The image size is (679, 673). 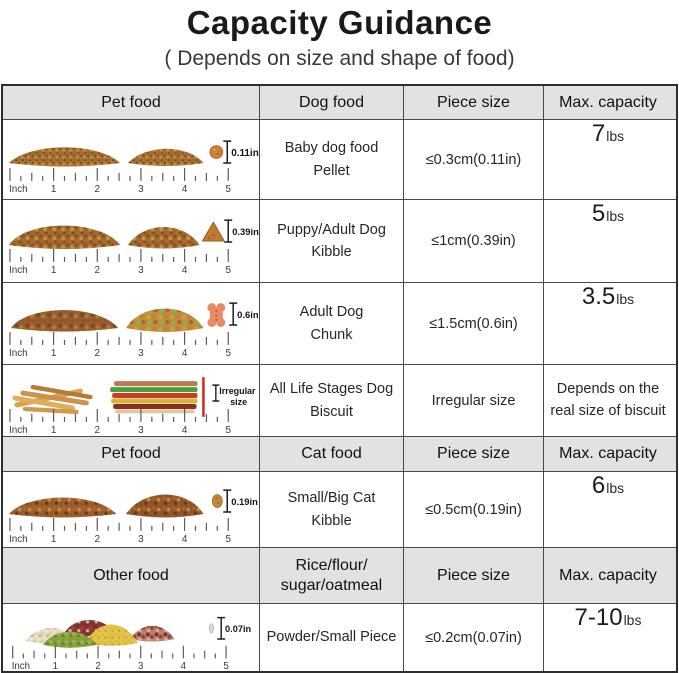 What do you see at coordinates (216, 151) in the screenshot?
I see `single-pellet-icon` at bounding box center [216, 151].